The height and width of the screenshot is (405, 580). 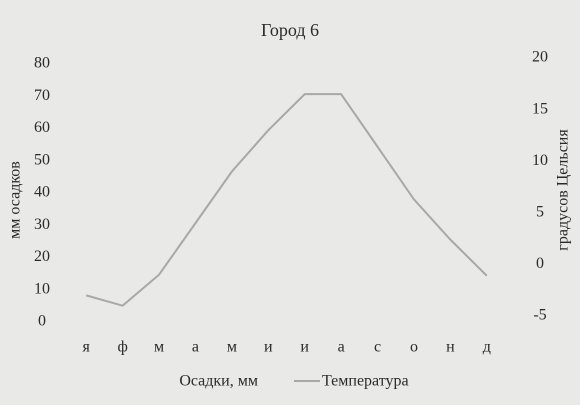 What do you see at coordinates (15, 200) in the screenshot?
I see `y-axis-label: мм осадков` at bounding box center [15, 200].